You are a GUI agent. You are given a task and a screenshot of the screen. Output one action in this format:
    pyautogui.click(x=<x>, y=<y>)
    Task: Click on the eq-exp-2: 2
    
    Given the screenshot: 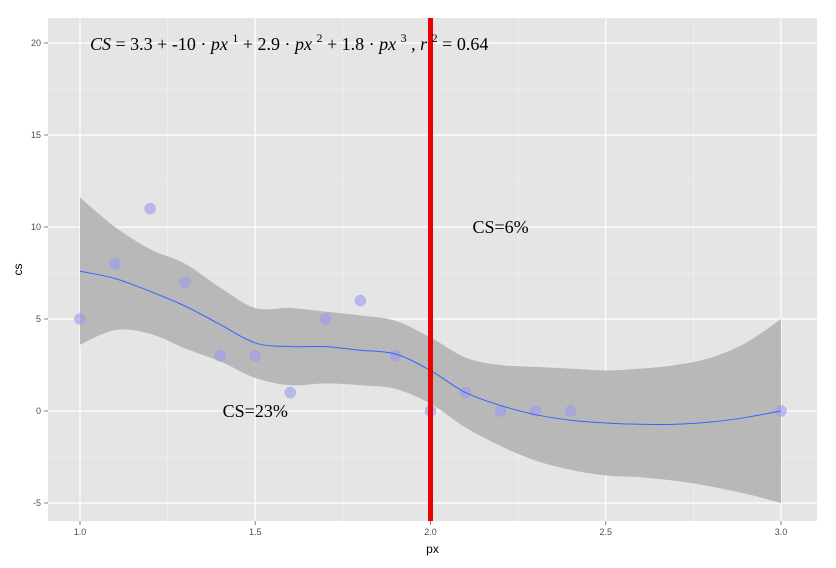 What is the action you would take?
    pyautogui.click(x=319, y=38)
    